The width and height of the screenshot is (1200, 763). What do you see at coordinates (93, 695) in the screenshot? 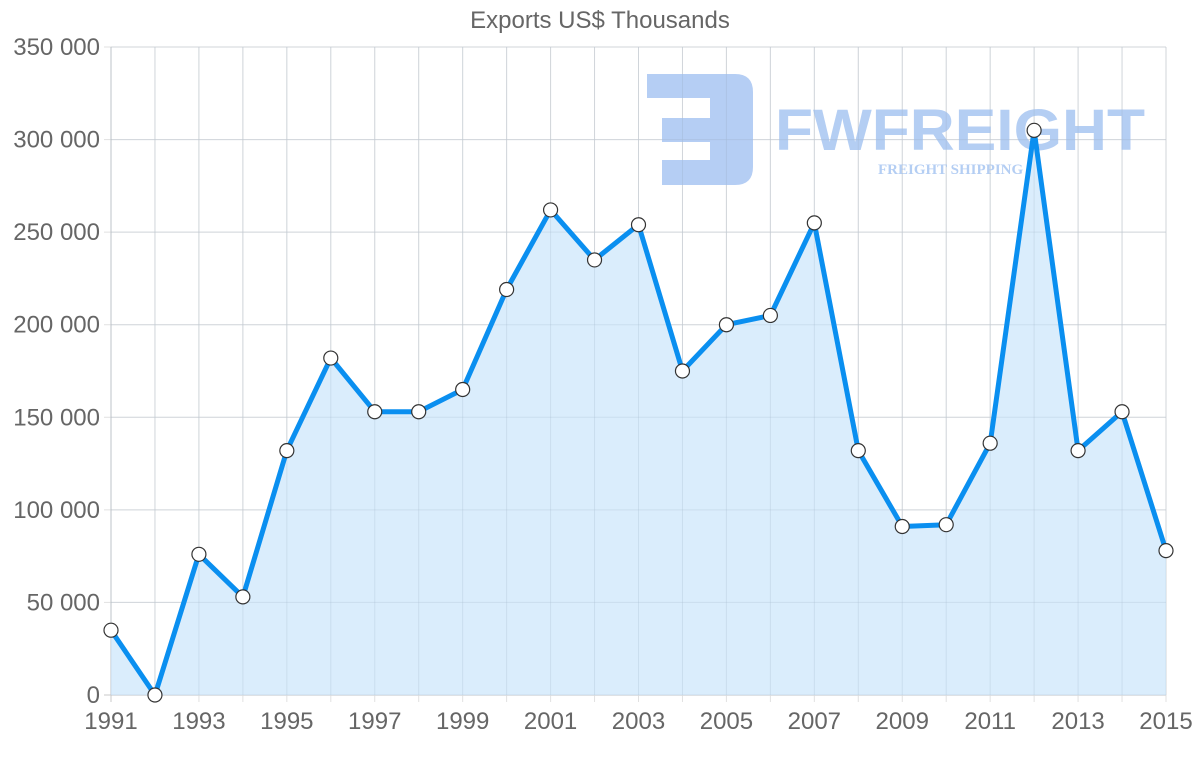
I see `y-tick-label: 0` at bounding box center [93, 695].